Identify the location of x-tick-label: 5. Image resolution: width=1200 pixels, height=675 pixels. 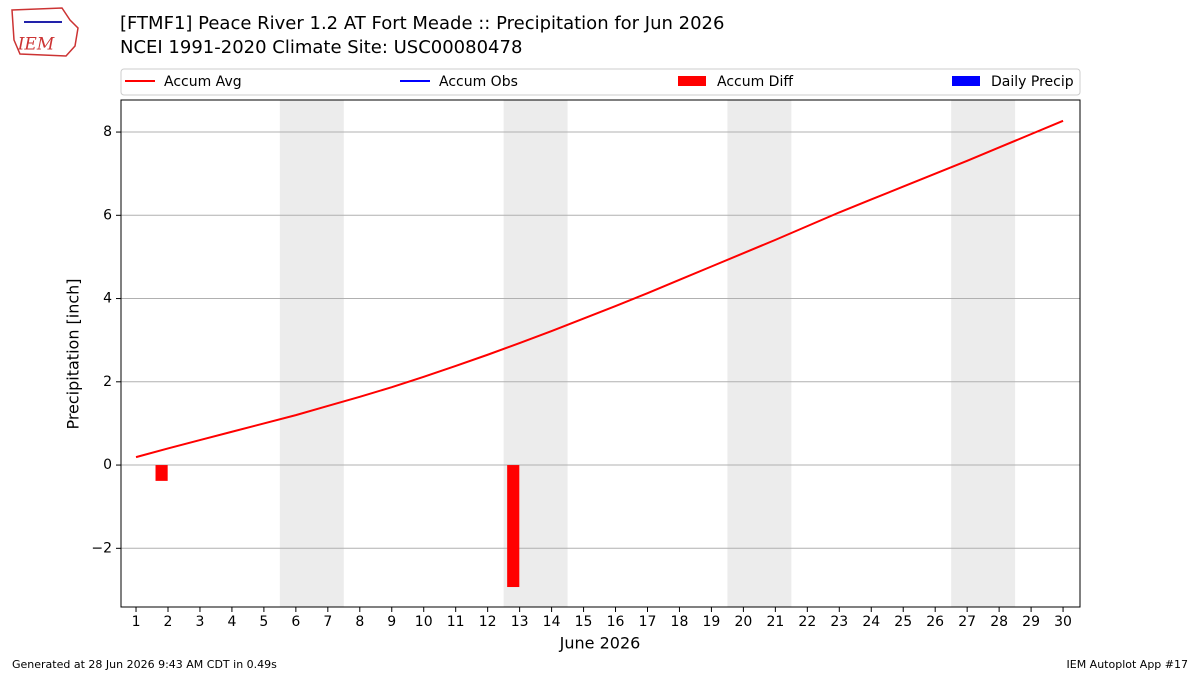
(263, 622).